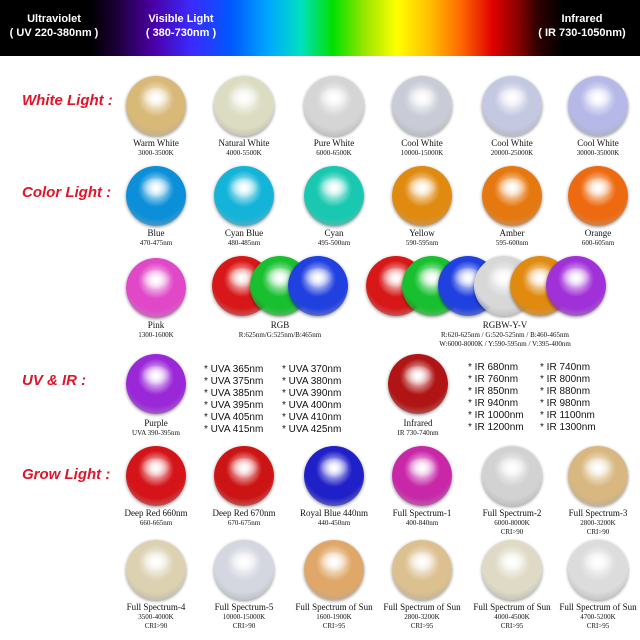 The height and width of the screenshot is (640, 640). I want to click on led-caption-grow_row1-1: Deep Red 670nm 670-675nm, so click(244, 518).